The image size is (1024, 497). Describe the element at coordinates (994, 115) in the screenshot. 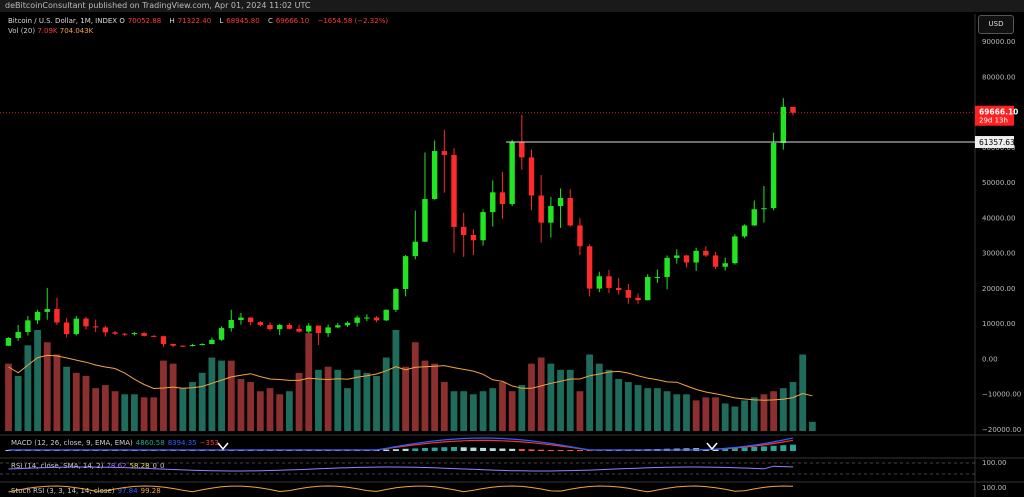

I see `last-price-tag` at that location.